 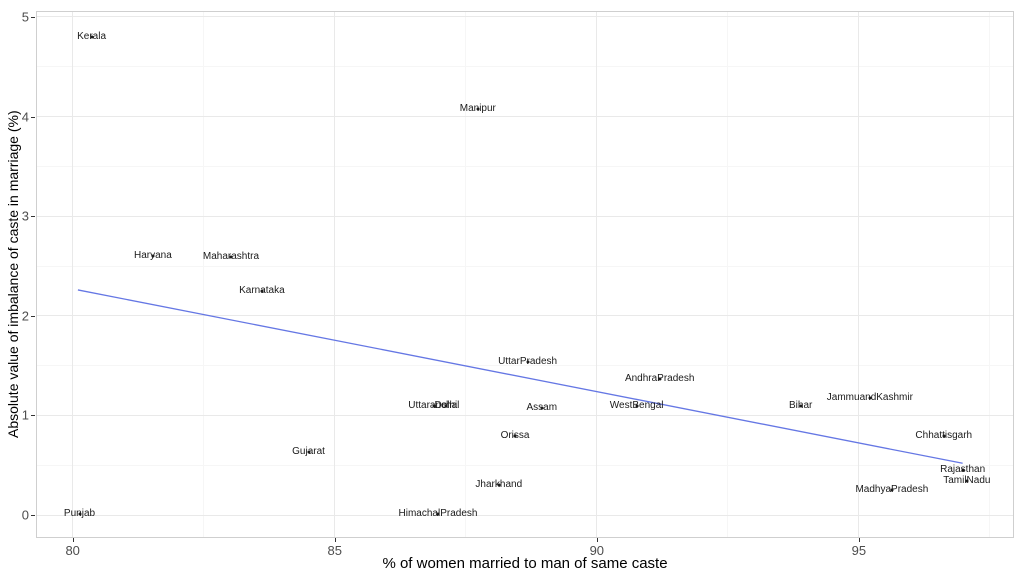 What do you see at coordinates (597, 550) in the screenshot?
I see `x-tick-label: 90` at bounding box center [597, 550].